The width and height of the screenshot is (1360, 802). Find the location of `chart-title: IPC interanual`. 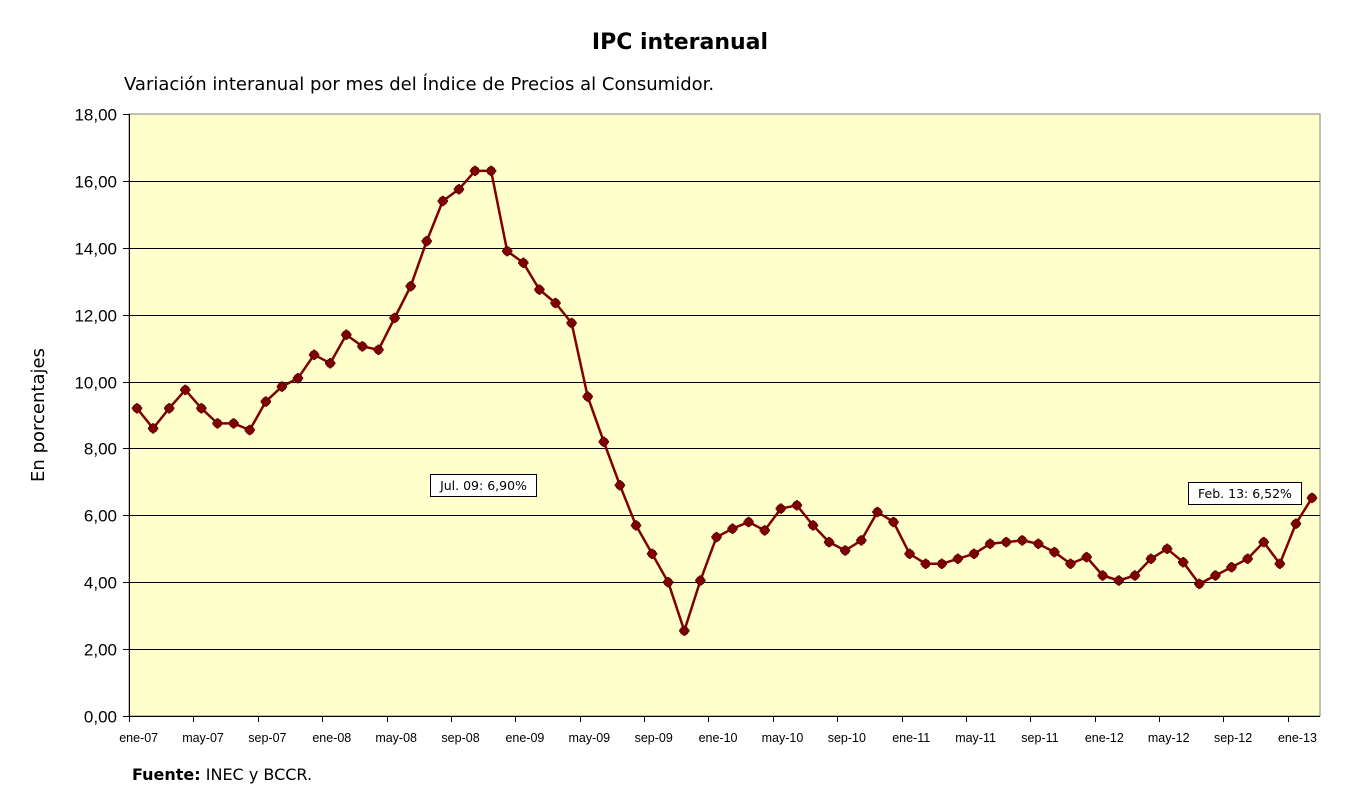

chart-title: IPC interanual is located at coordinates (680, 42).